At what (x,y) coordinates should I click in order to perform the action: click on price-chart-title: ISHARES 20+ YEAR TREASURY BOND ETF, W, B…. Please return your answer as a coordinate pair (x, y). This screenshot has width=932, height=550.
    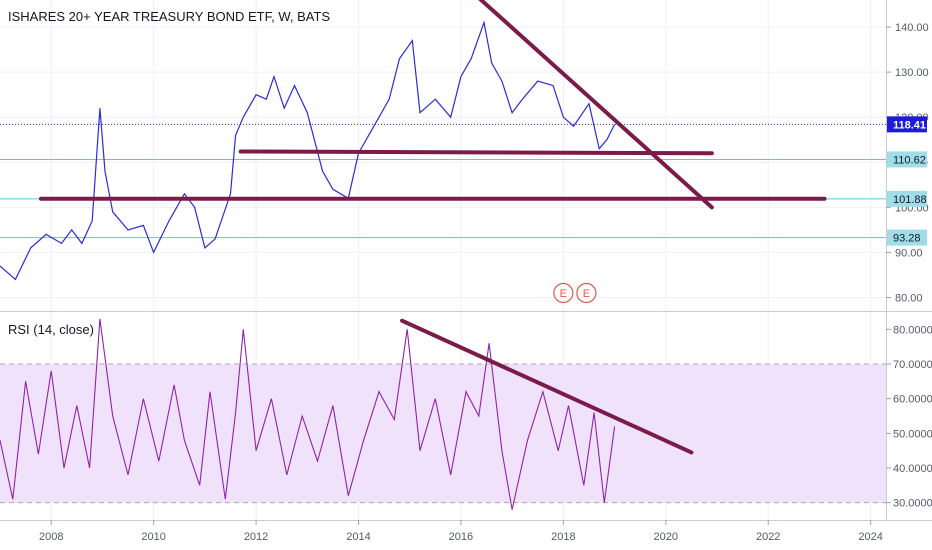
    Looking at the image, I should click on (169, 16).